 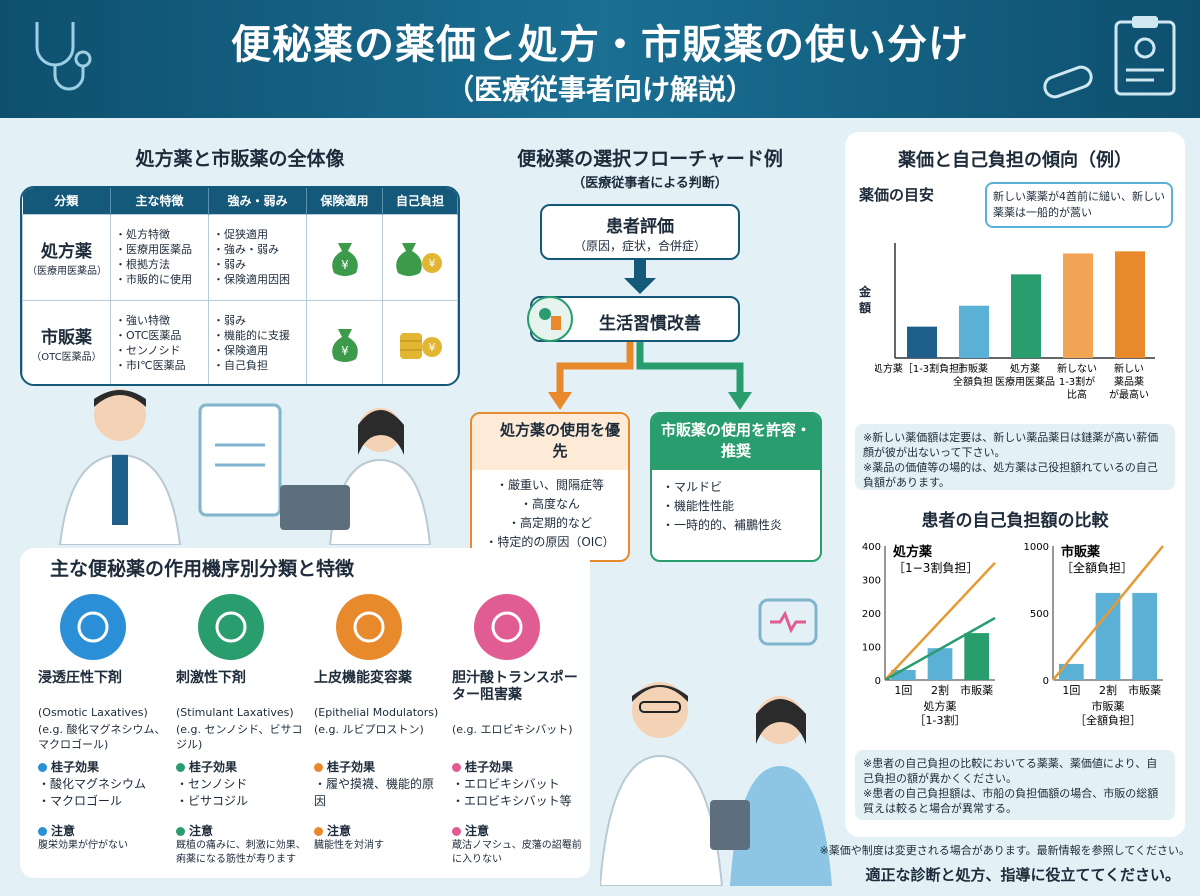 I want to click on branch-arrows, so click(x=650, y=376).